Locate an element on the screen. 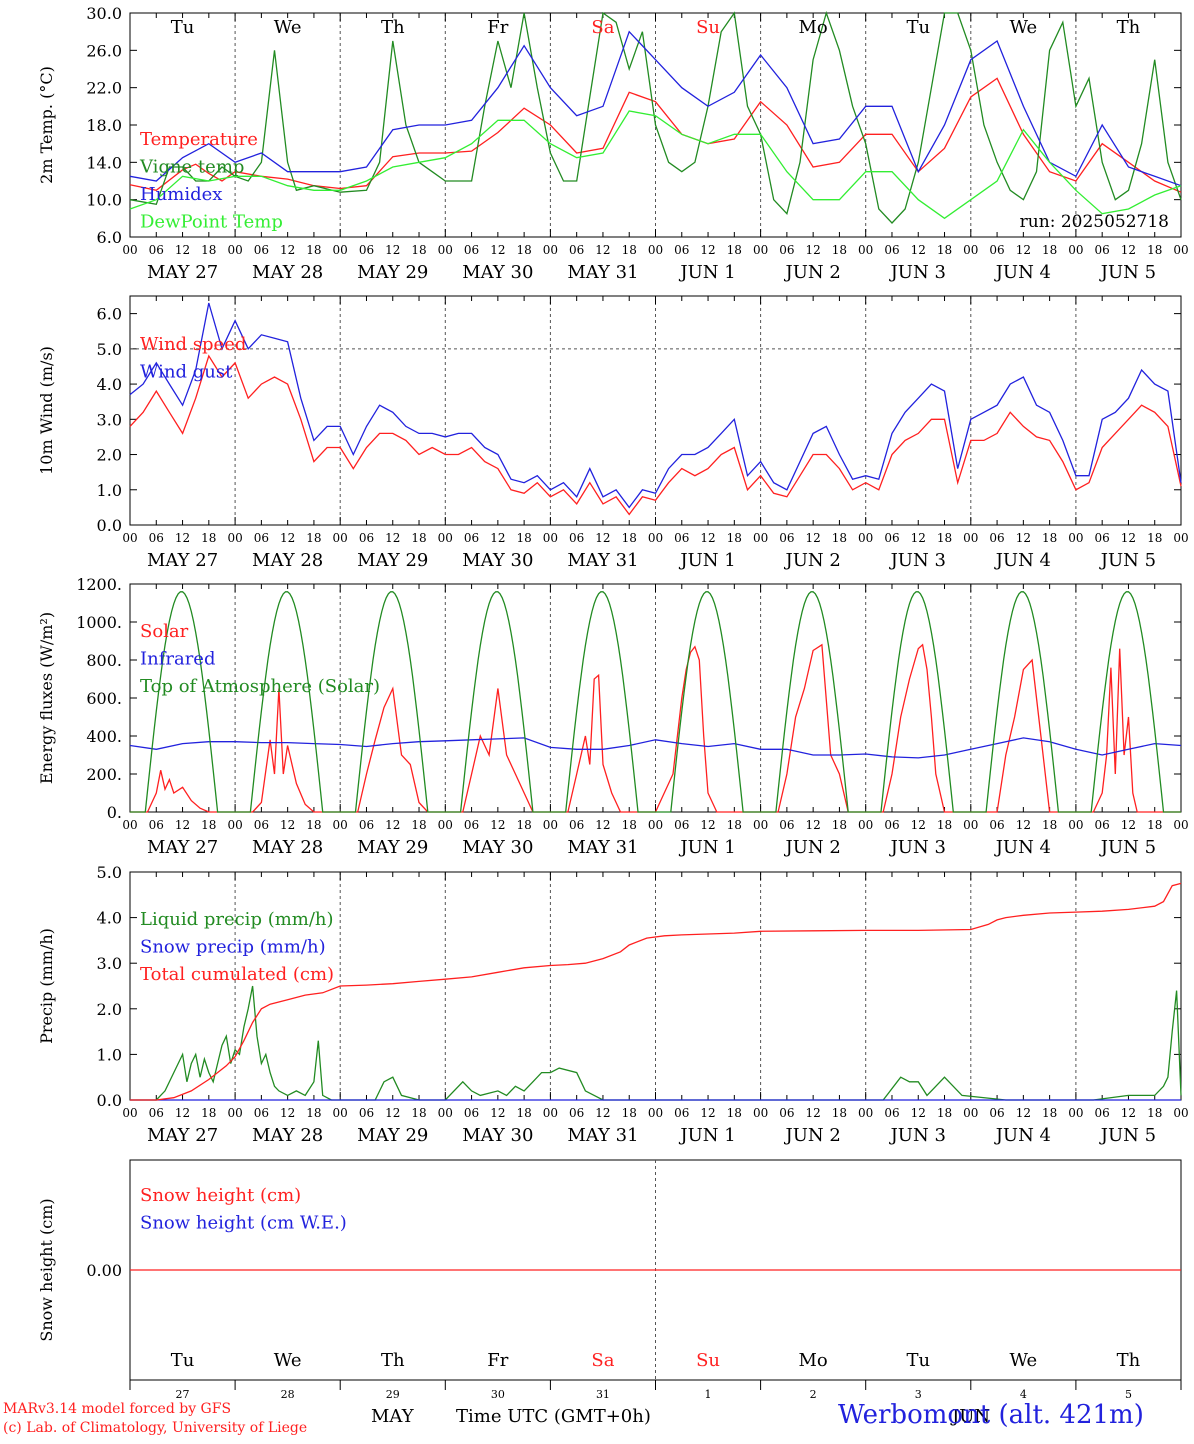 The height and width of the screenshot is (1444, 1194). panel-0-y-tick-label: 22.0 is located at coordinates (104, 88).